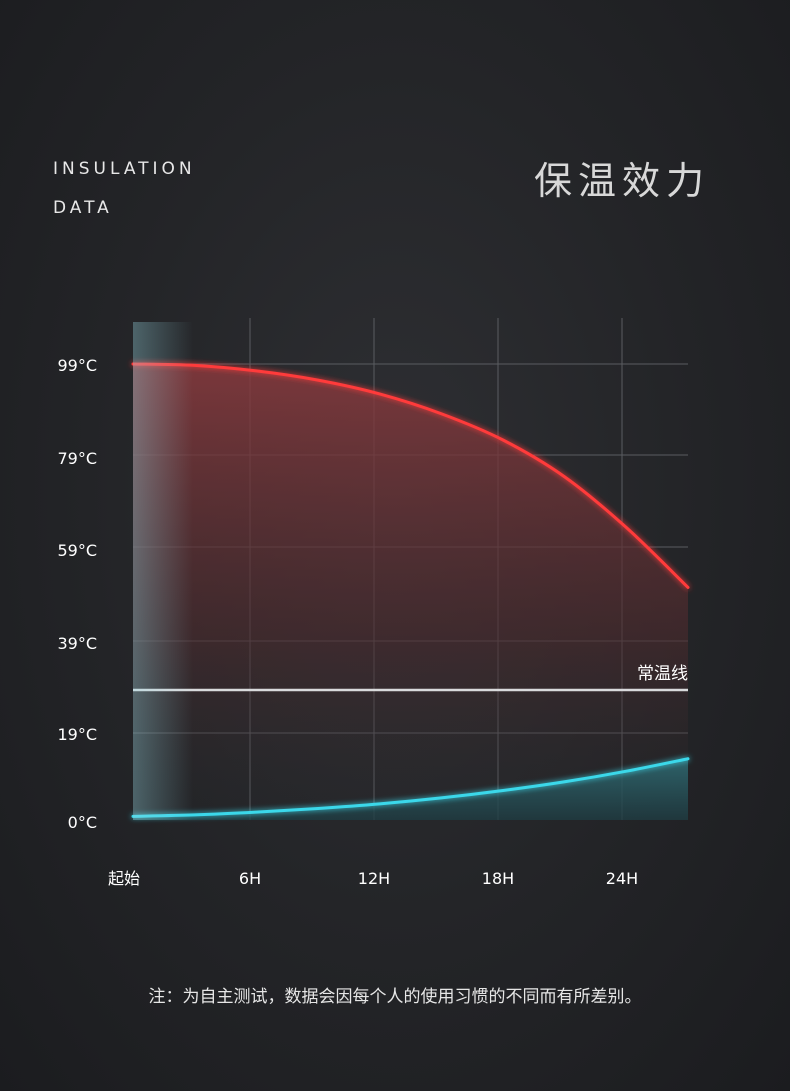 The height and width of the screenshot is (1091, 790). I want to click on y-tick-label: 79°C, so click(77, 458).